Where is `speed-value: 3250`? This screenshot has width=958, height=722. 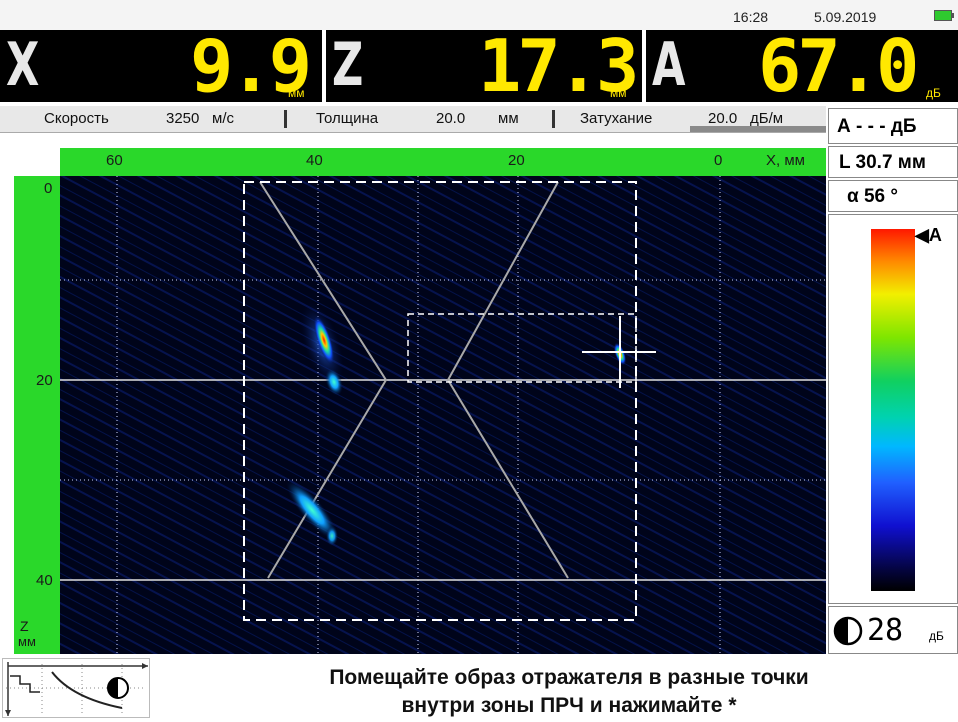 speed-value: 3250 is located at coordinates (183, 118).